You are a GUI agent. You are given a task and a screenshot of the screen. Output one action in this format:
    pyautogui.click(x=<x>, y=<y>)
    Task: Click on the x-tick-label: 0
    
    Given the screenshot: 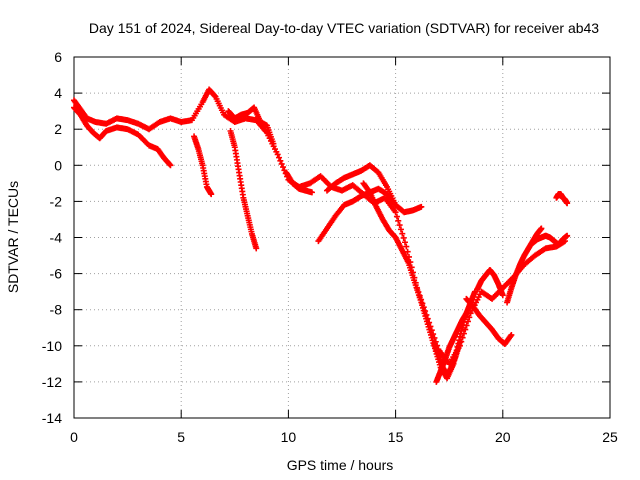 What is the action you would take?
    pyautogui.click(x=74, y=437)
    